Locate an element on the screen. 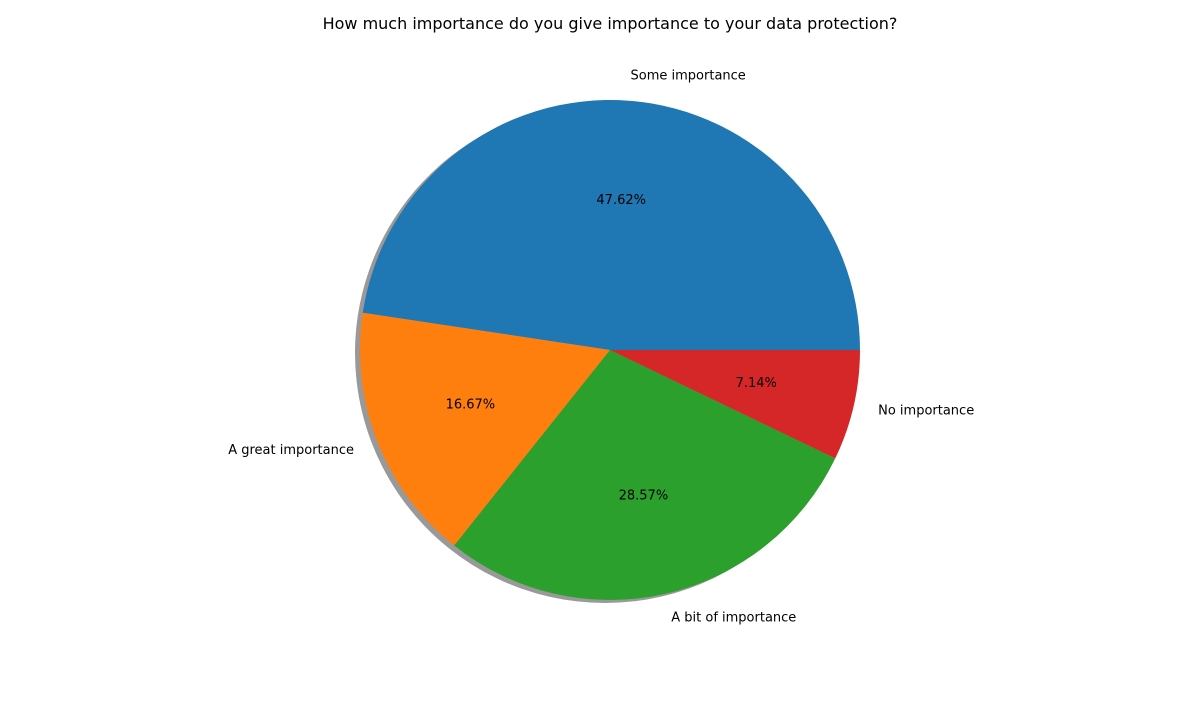 This screenshot has height=704, width=1200. slice-label-a-bit-of-importance: A bit of importance is located at coordinates (733, 618).